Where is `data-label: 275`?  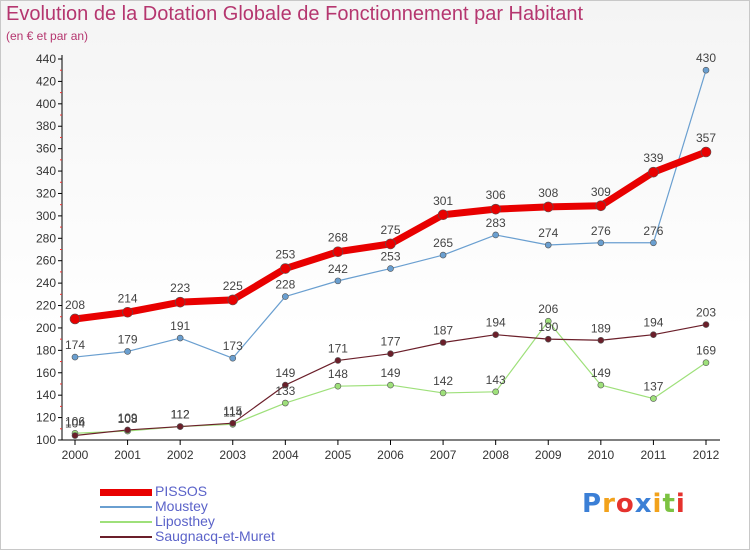 data-label: 275 is located at coordinates (390, 230).